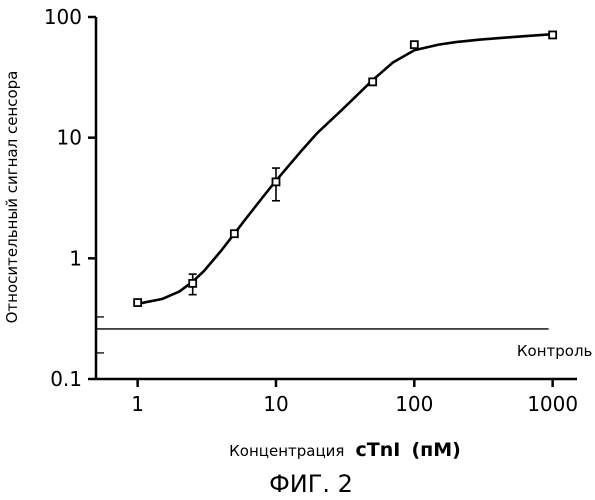 The width and height of the screenshot is (595, 500). I want to click on y-tick-label-1: 1, so click(75, 258).